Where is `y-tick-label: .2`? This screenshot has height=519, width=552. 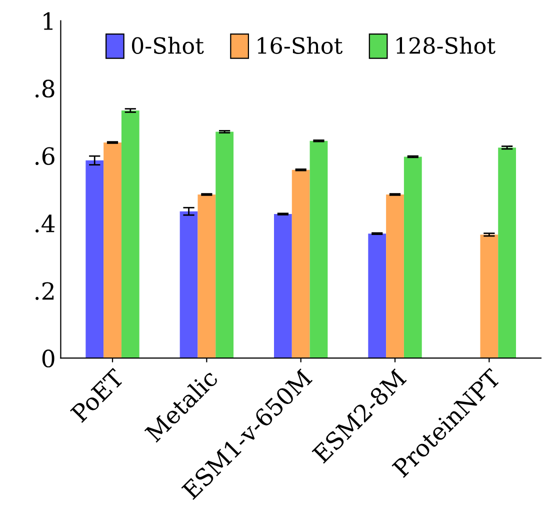
y-tick-label: .2 is located at coordinates (45, 291).